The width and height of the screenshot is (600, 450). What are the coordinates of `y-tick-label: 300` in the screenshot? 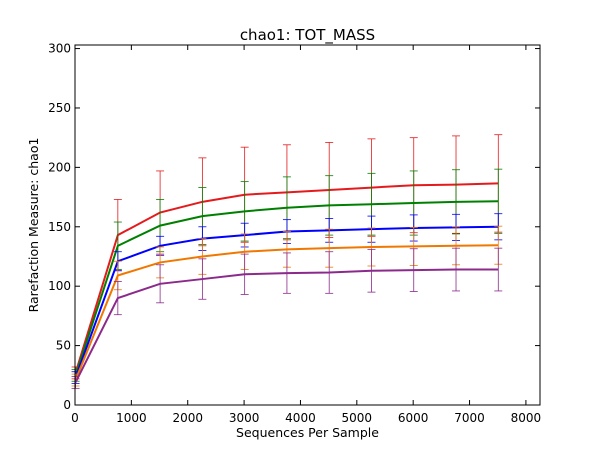 It's located at (59, 49).